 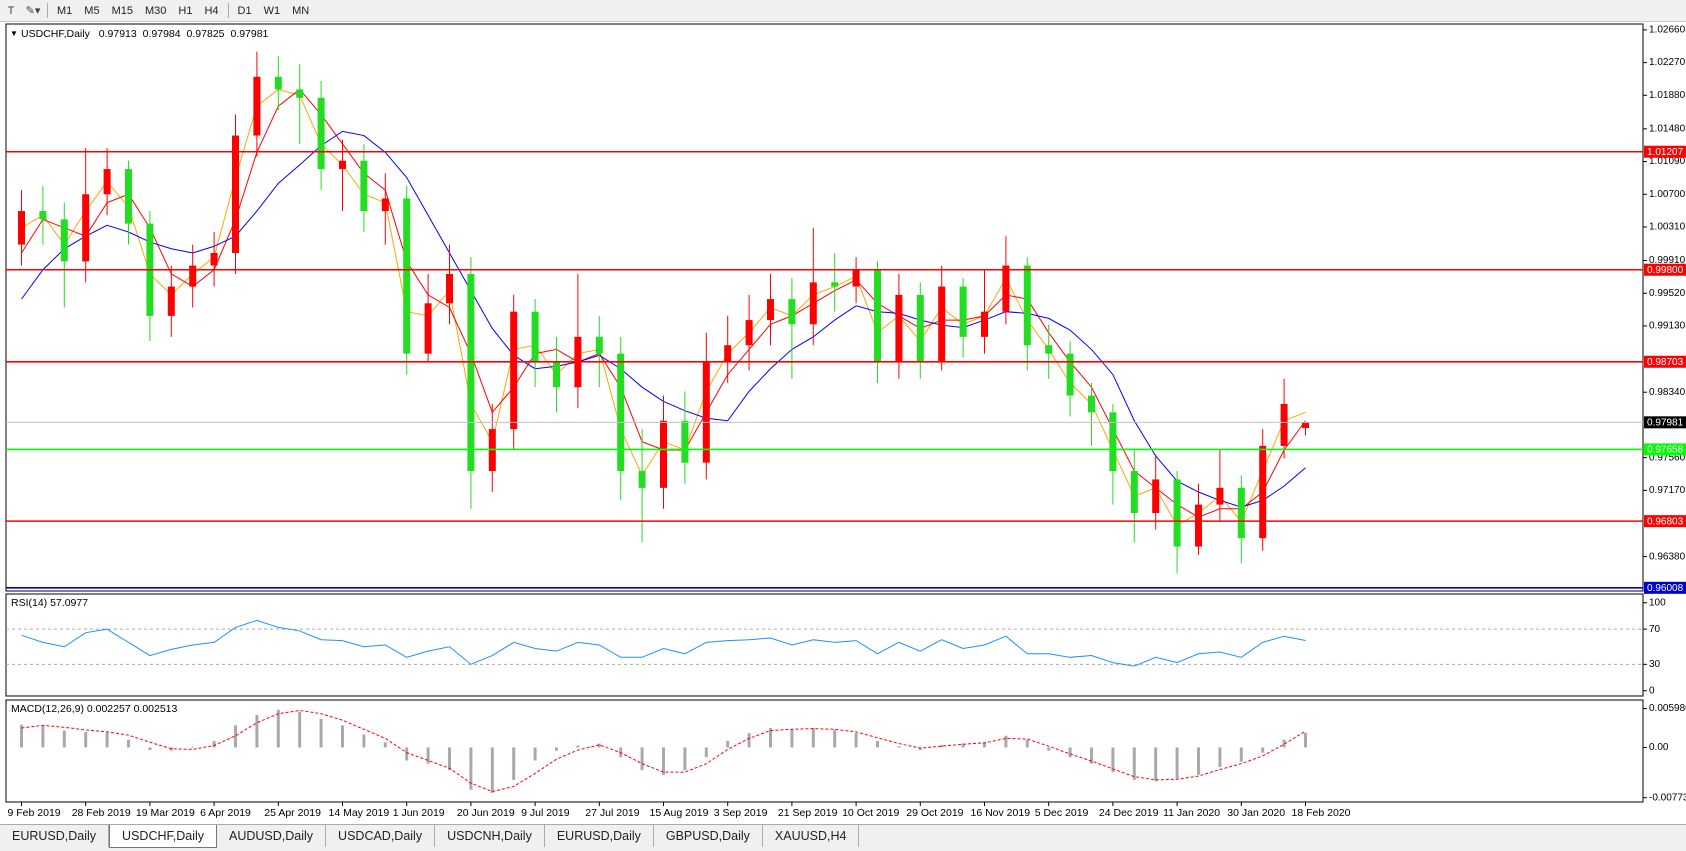 What do you see at coordinates (301, 10) in the screenshot?
I see `timeframe-button: MN` at bounding box center [301, 10].